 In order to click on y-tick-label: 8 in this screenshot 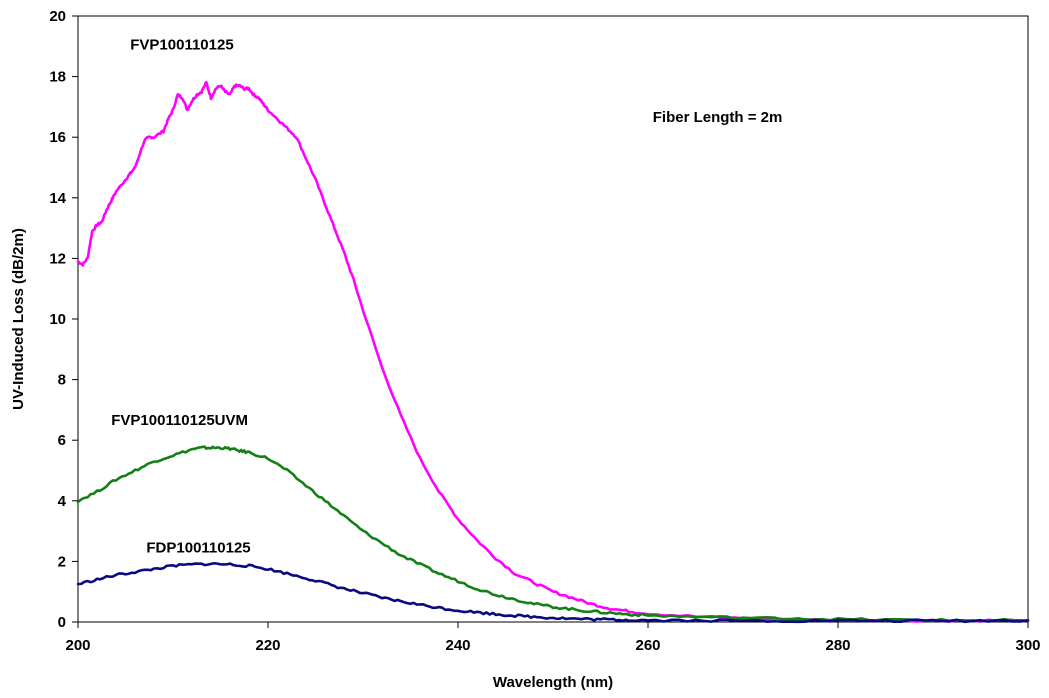, I will do `click(62, 380)`.